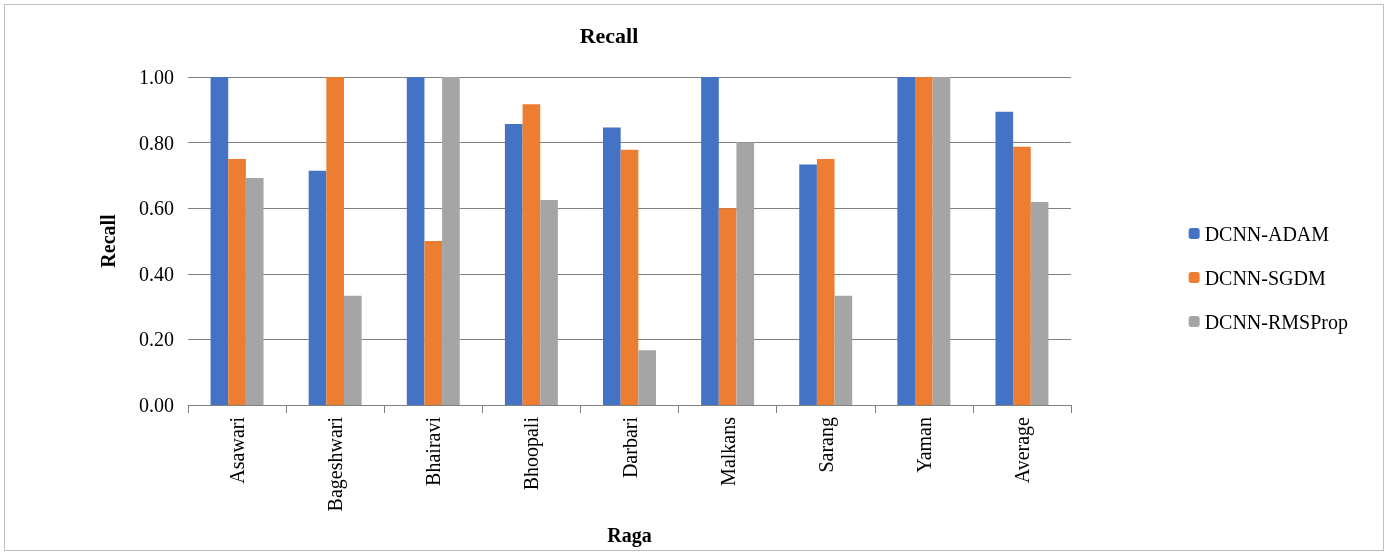 This screenshot has height=555, width=1388. I want to click on x-axis-title: Raga, so click(629, 535).